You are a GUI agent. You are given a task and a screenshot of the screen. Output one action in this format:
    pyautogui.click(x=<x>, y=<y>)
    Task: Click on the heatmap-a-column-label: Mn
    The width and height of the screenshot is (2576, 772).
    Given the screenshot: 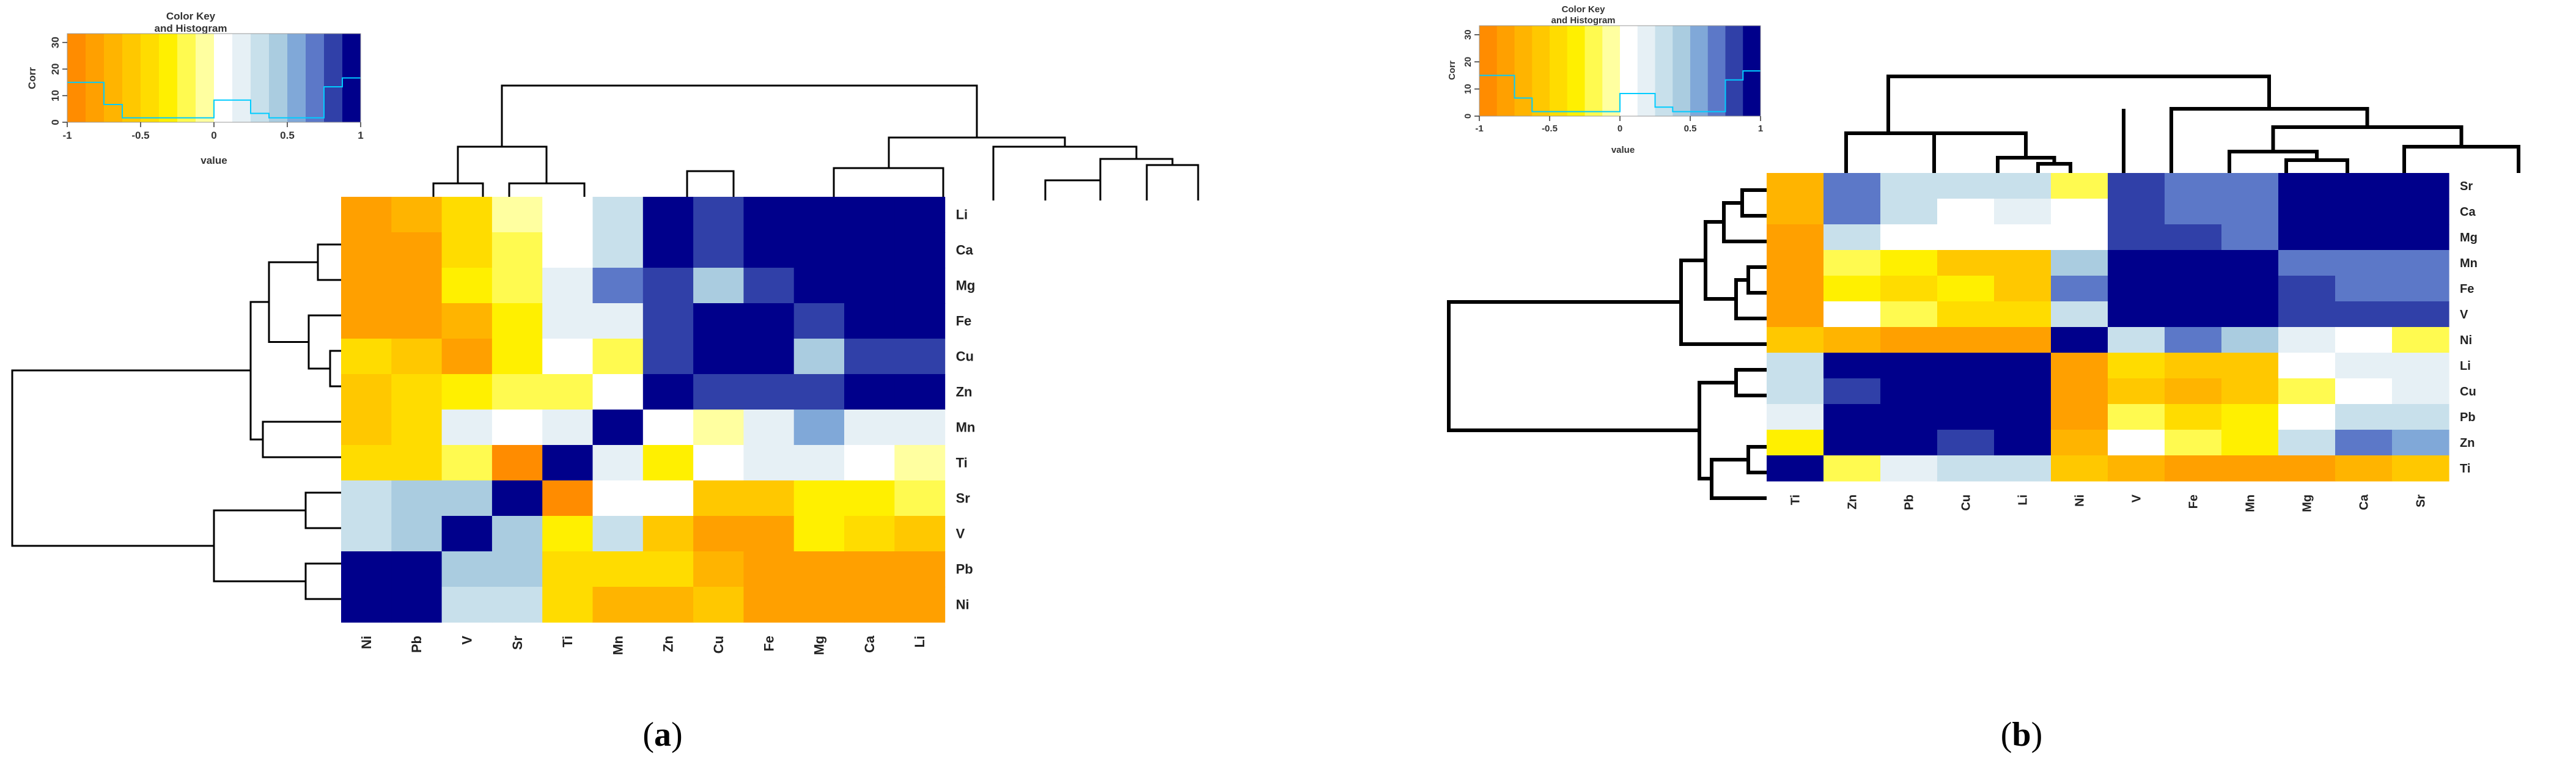 What is the action you would take?
    pyautogui.click(x=617, y=645)
    